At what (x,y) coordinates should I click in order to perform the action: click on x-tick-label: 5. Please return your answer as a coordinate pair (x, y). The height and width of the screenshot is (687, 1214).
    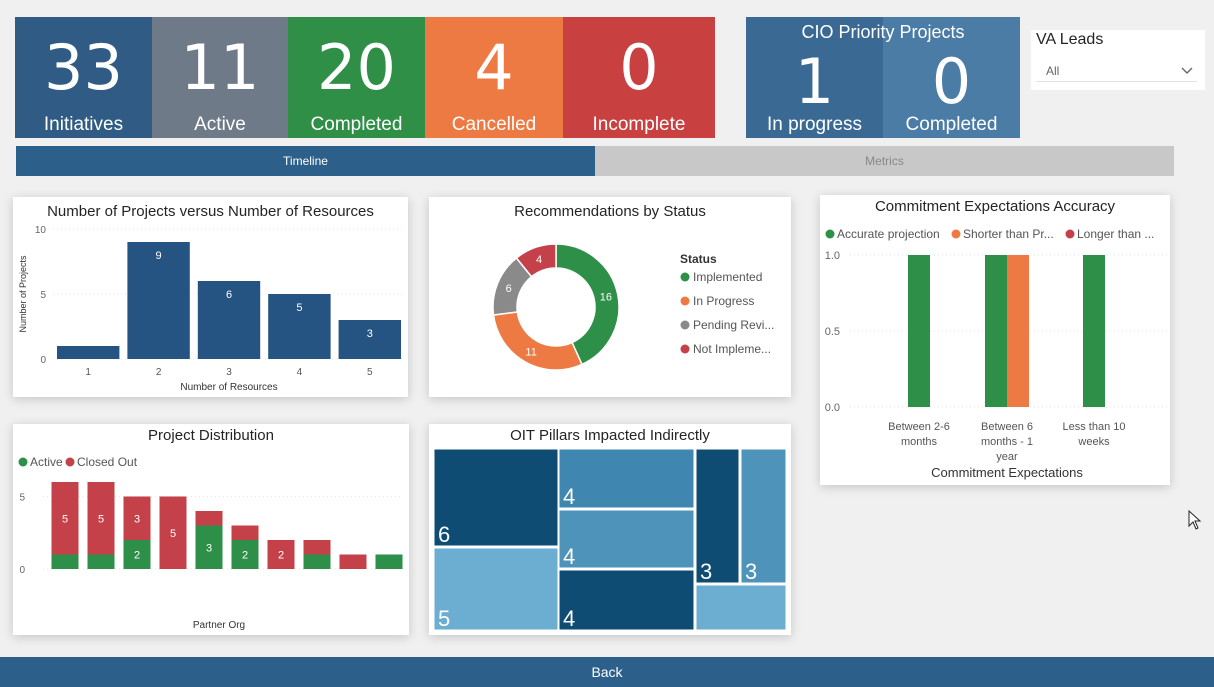
    Looking at the image, I should click on (370, 372).